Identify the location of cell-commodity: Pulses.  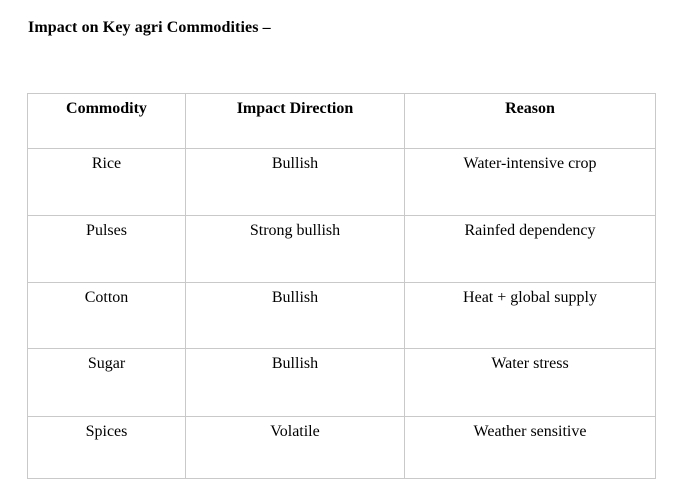
(106, 249).